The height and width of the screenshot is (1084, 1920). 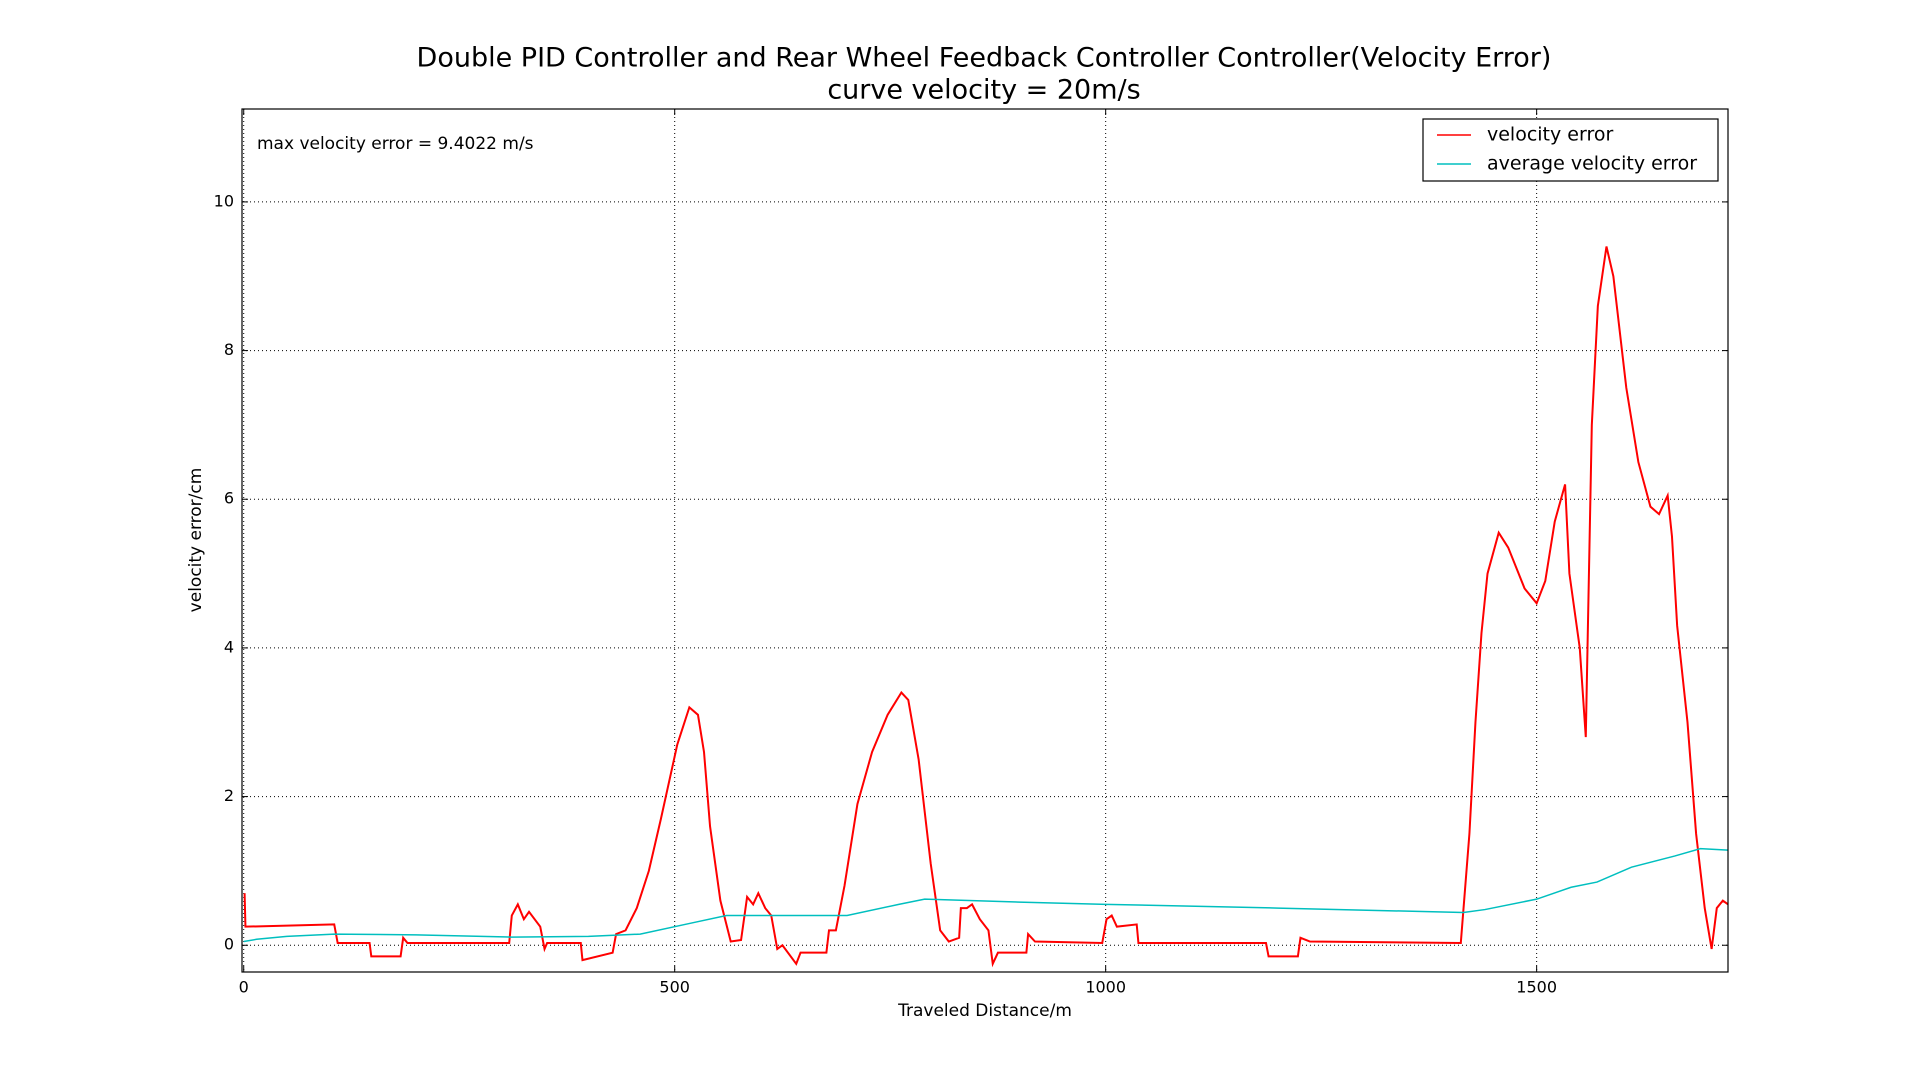 I want to click on y-tick-label: 4, so click(x=229, y=646).